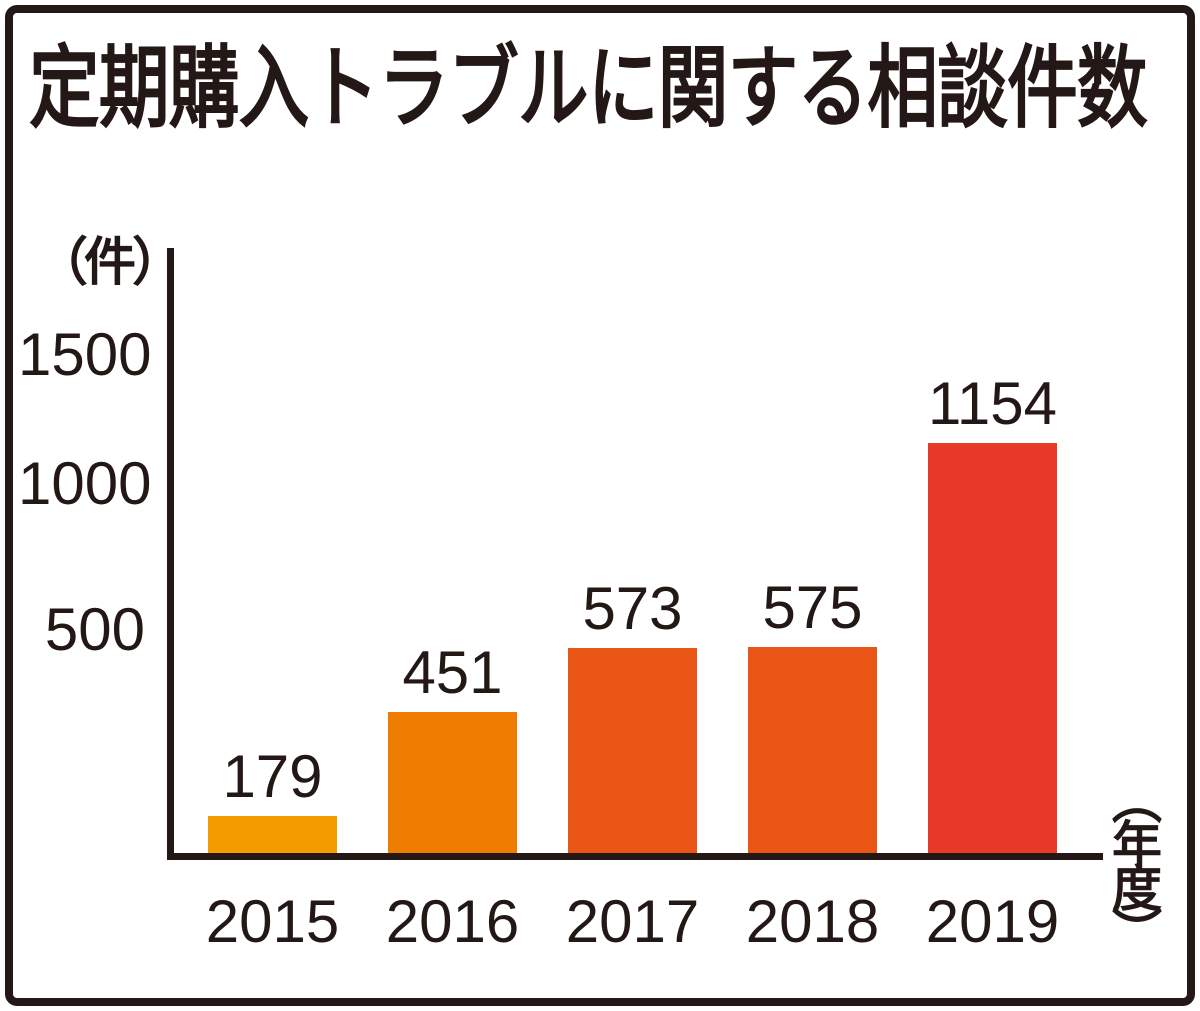  What do you see at coordinates (452, 921) in the screenshot?
I see `x-tick-label-2016: 2016` at bounding box center [452, 921].